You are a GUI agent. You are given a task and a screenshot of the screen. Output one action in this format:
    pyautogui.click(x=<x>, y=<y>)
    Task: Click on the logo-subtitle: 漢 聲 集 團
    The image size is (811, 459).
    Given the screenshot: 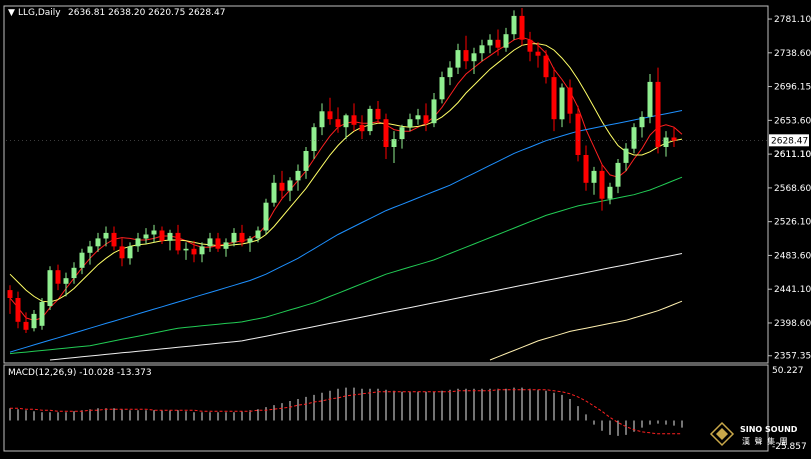 What is the action you would take?
    pyautogui.click(x=765, y=441)
    